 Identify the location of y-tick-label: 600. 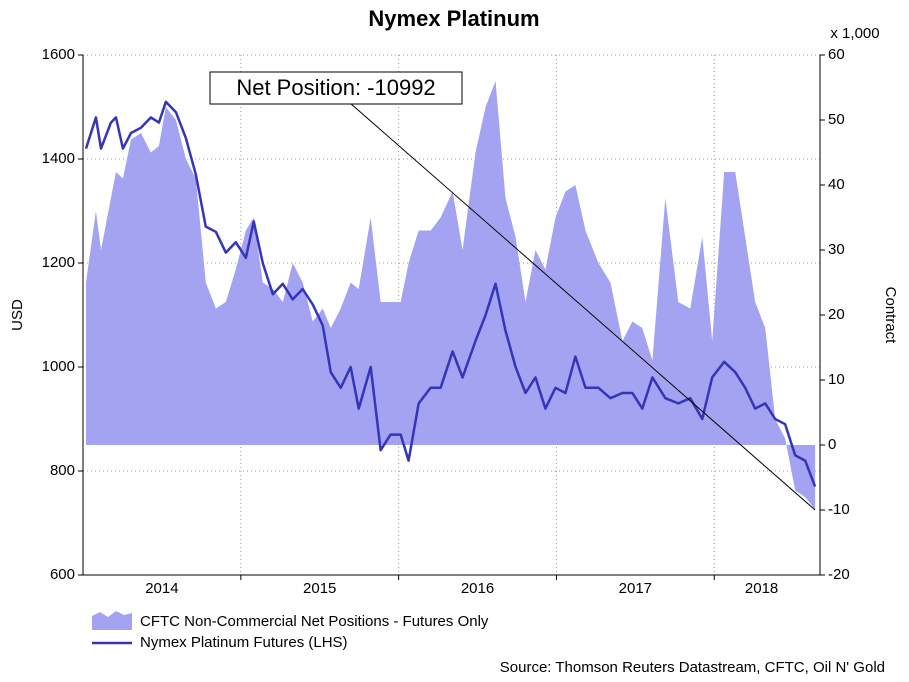
(62, 574).